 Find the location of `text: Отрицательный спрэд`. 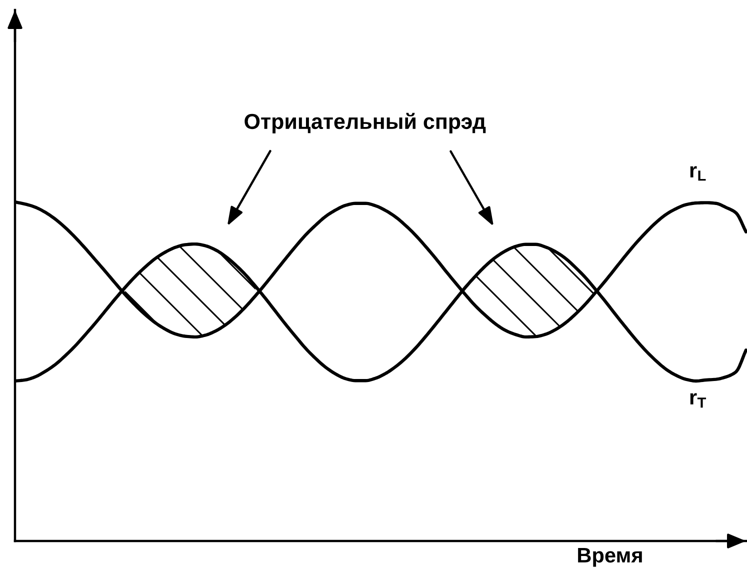

text: Отрицательный спрэд is located at coordinates (365, 123).